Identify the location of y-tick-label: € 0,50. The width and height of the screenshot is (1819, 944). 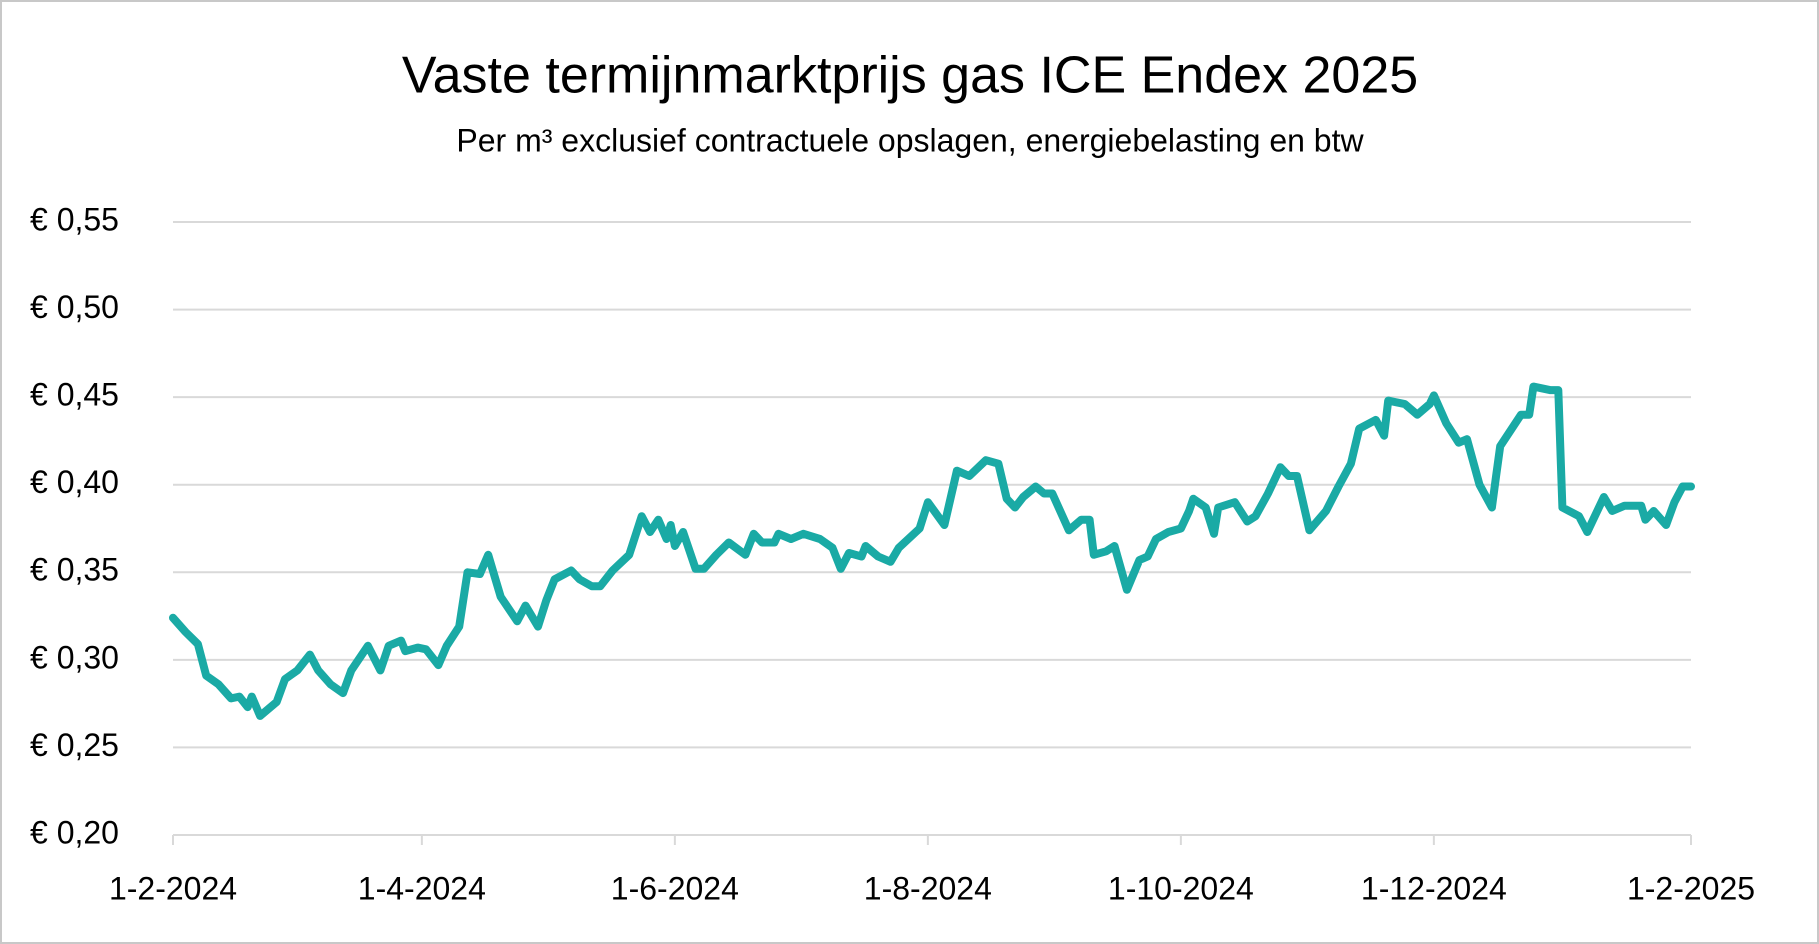
(74, 307).